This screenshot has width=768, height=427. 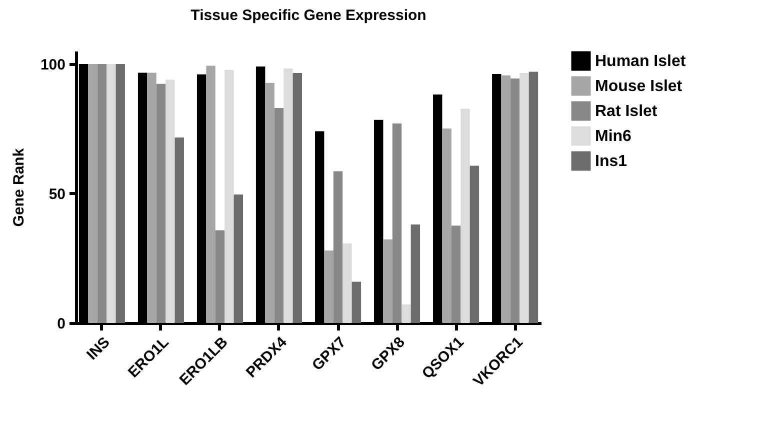 What do you see at coordinates (639, 86) in the screenshot?
I see `legend-label: Mouse Islet` at bounding box center [639, 86].